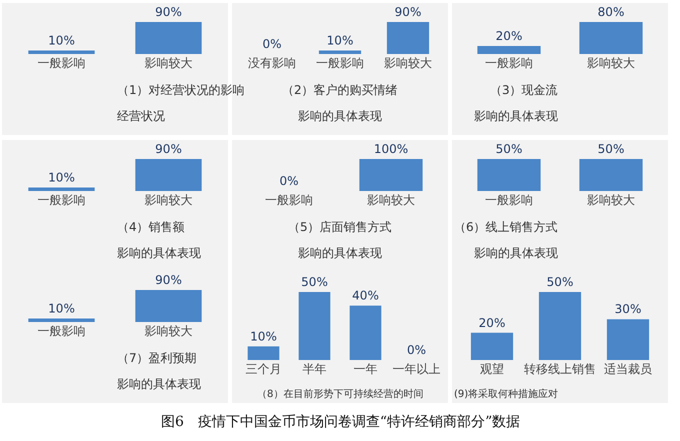 Image resolution: width=680 pixels, height=441 pixels. I want to click on x-tick-label: 适当裁员, so click(628, 369).